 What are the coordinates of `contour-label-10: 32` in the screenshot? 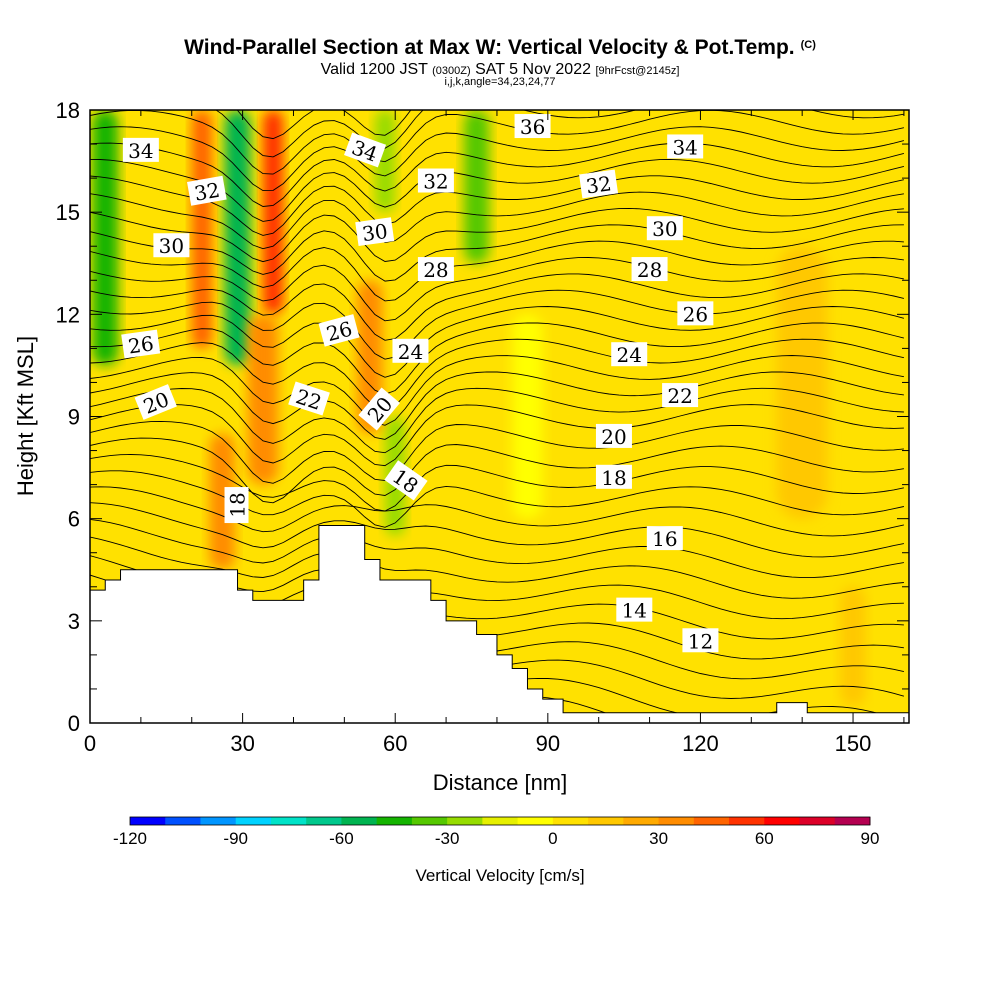 It's located at (435, 181).